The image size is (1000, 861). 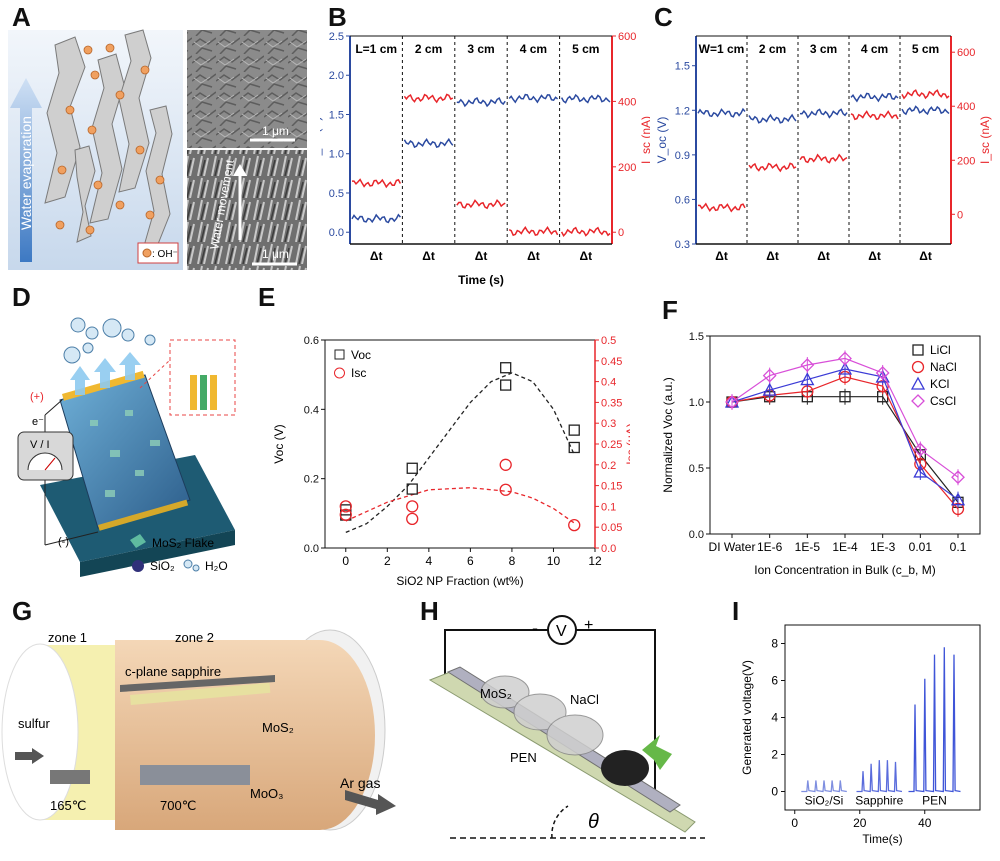 What do you see at coordinates (774, 755) in the screenshot?
I see `chart-i-ytick-label: 2` at bounding box center [774, 755].